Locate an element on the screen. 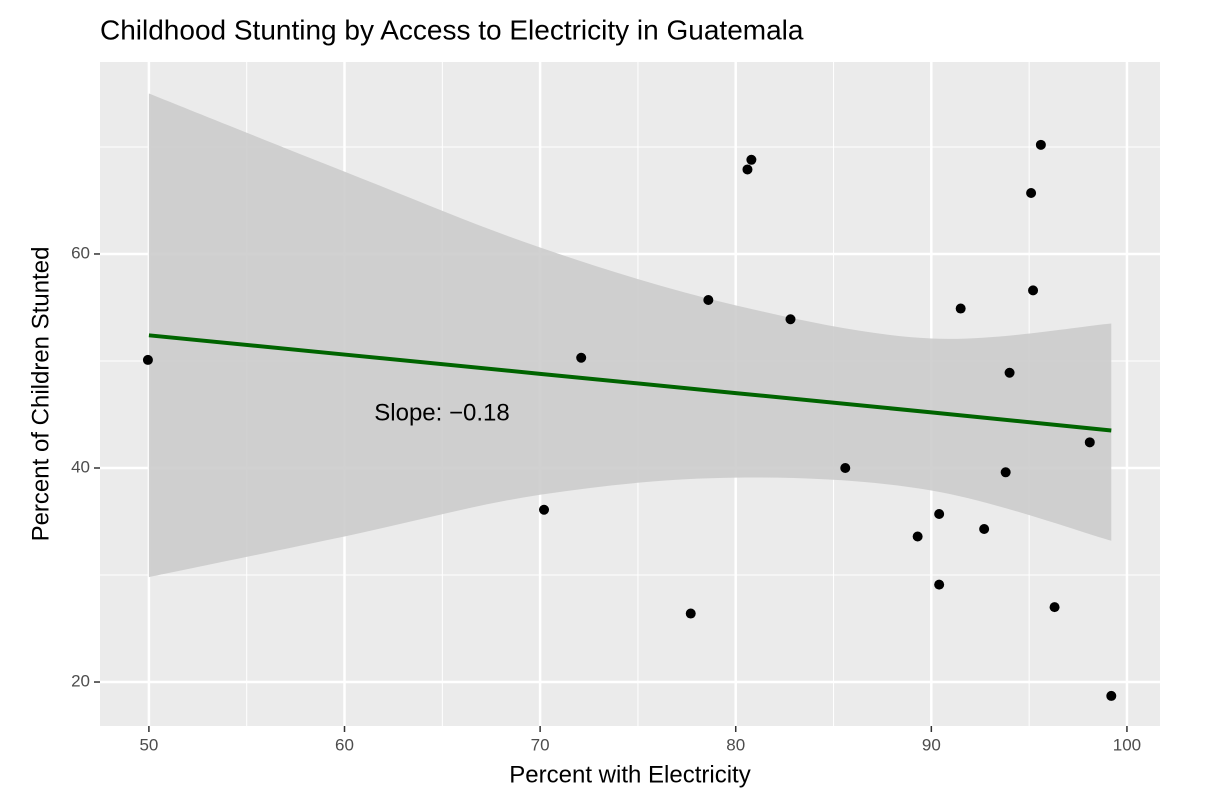 The width and height of the screenshot is (1211, 808). x-tick-label: 80 is located at coordinates (735, 744).